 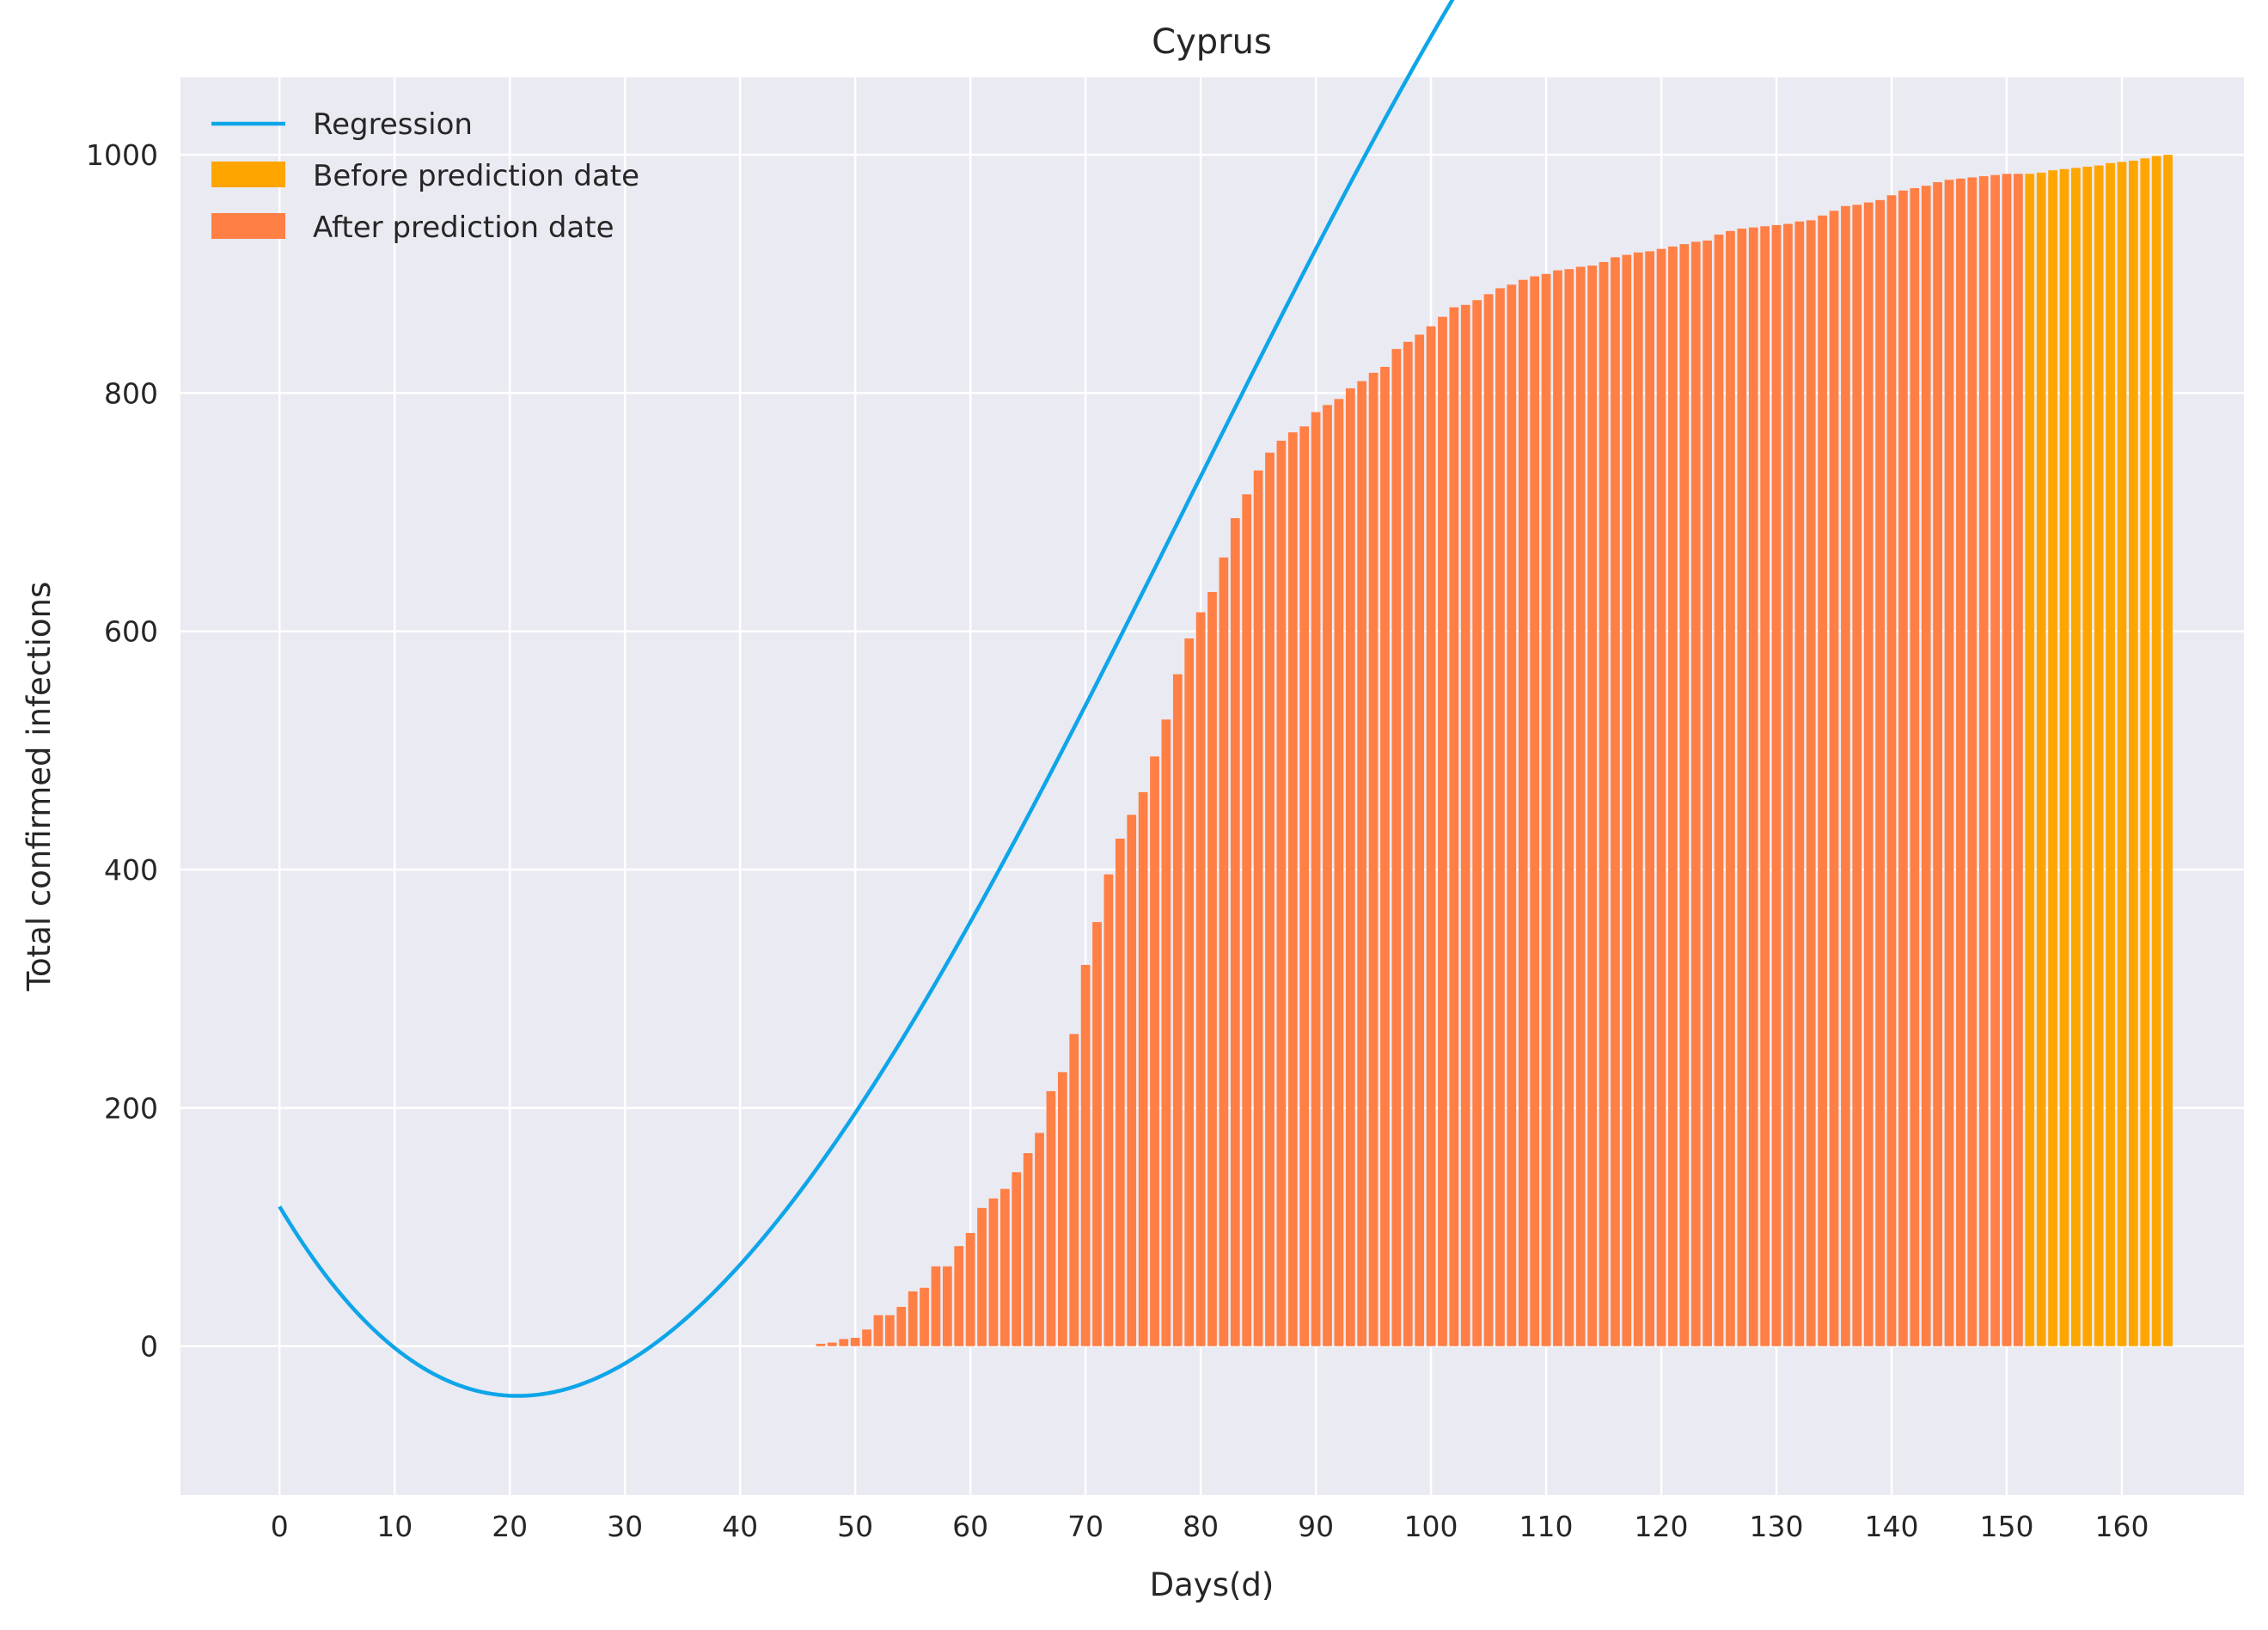 What do you see at coordinates (131, 632) in the screenshot?
I see `y-tick-label: 600` at bounding box center [131, 632].